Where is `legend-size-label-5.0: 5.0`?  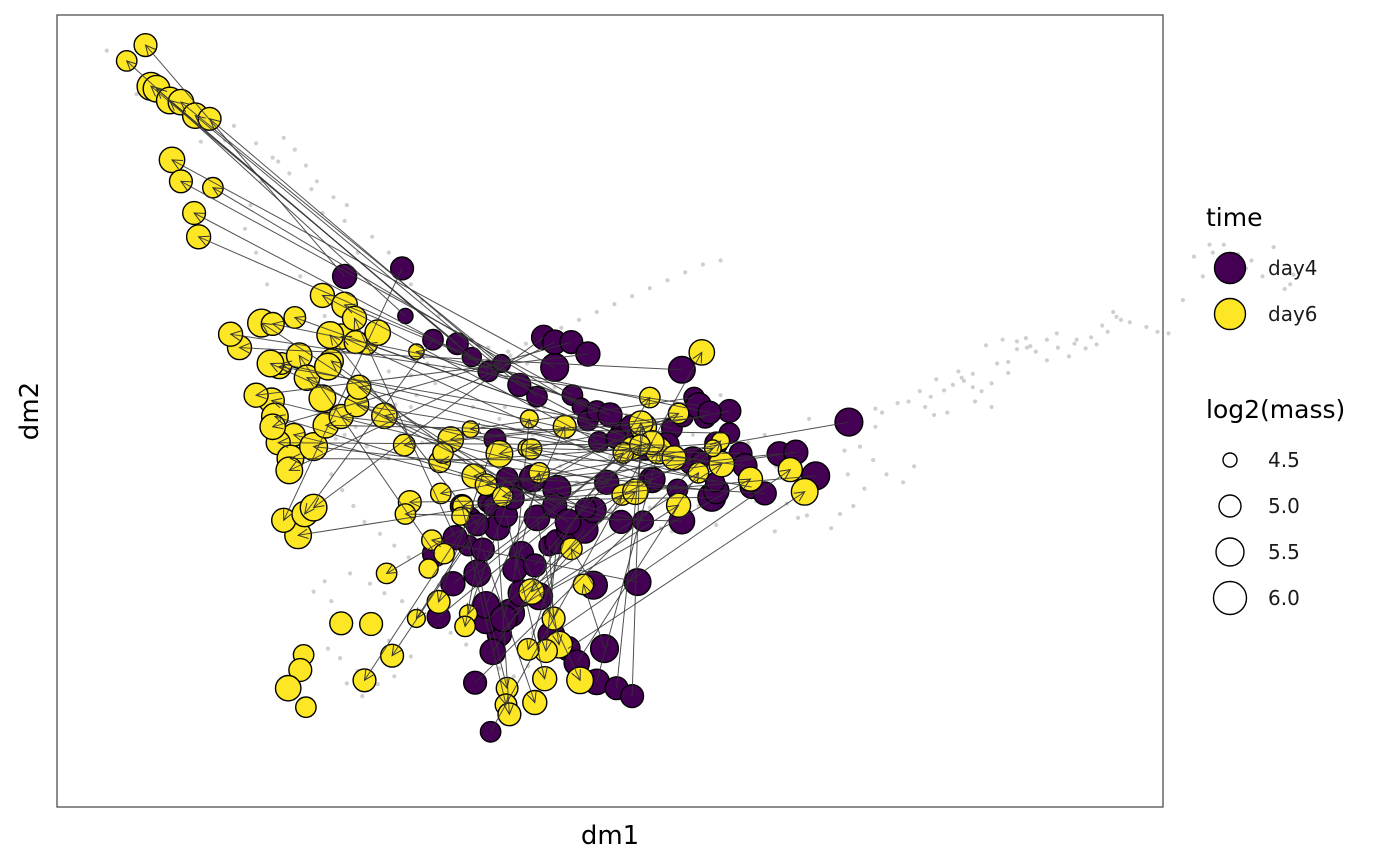 legend-size-label-5.0: 5.0 is located at coordinates (1284, 506).